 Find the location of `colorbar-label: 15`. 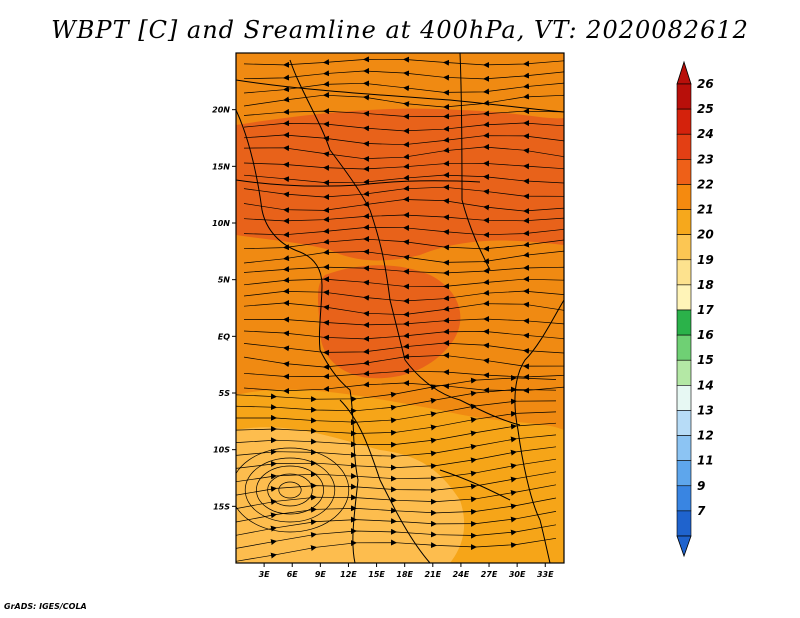

colorbar-label: 15 is located at coordinates (705, 360).